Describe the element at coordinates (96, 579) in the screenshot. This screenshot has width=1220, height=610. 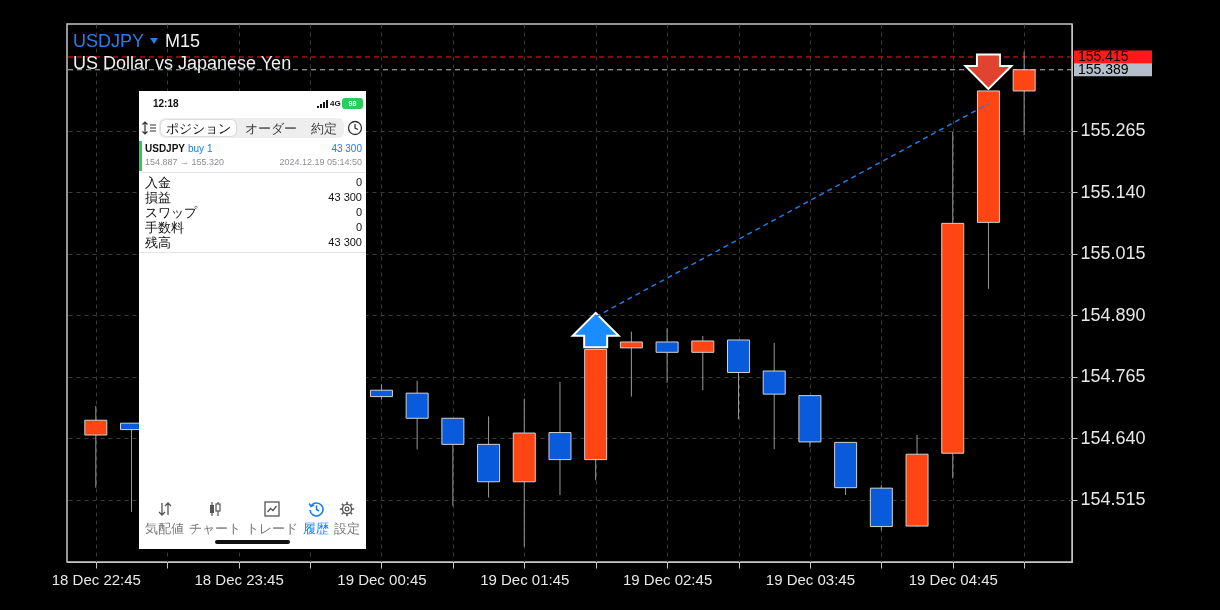
I see `x-tick-label: 18 Dec 22:45` at that location.